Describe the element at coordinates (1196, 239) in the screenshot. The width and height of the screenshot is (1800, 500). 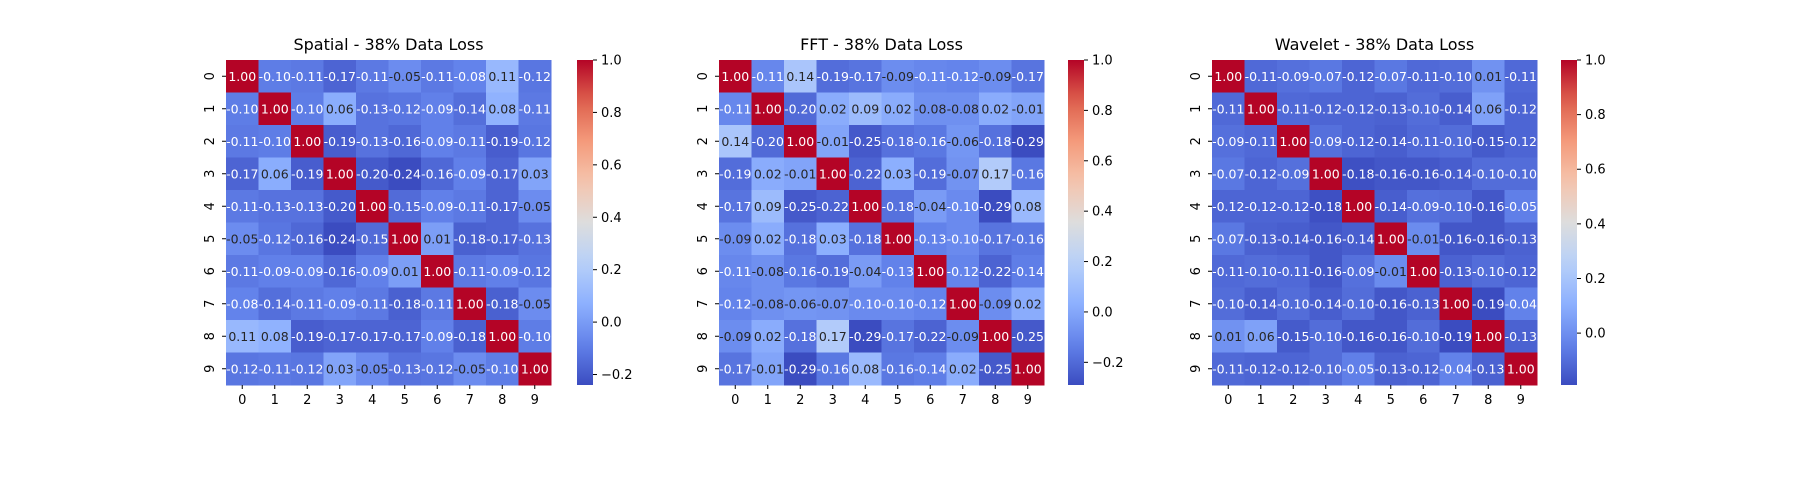
I see `y-tick-label: 5` at that location.